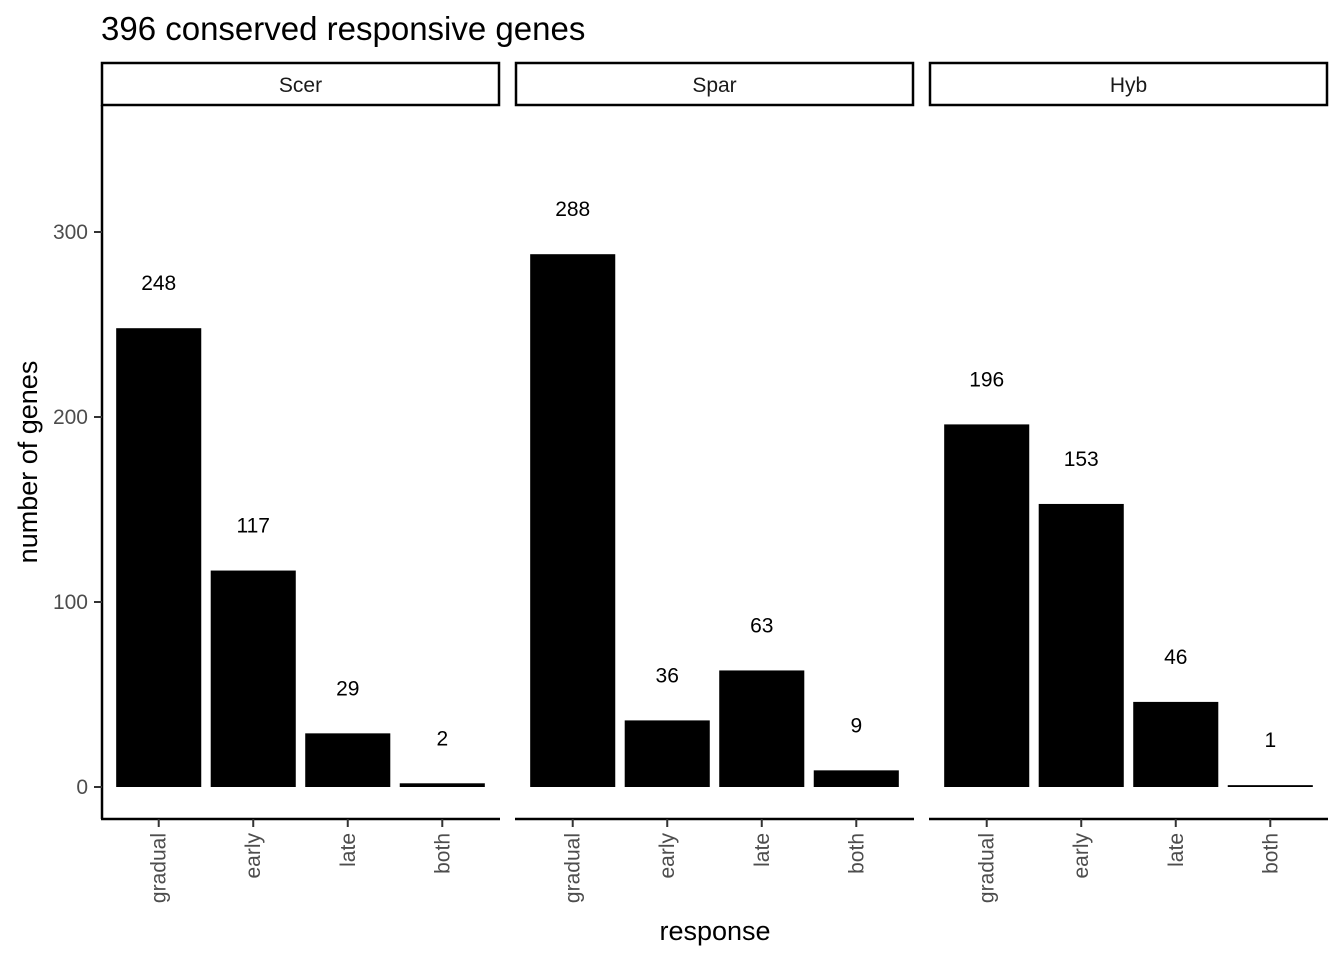 Image resolution: width=1344 pixels, height=960 pixels. Describe the element at coordinates (442, 785) in the screenshot. I see `bar-scer-both` at that location.